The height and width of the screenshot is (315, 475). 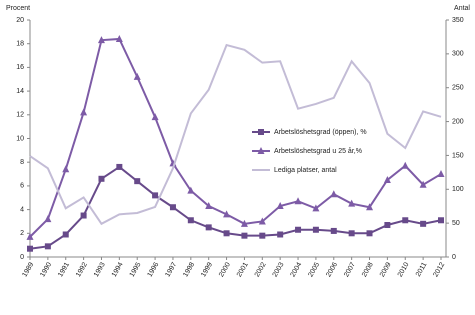 What do you see at coordinates (458, 20) in the screenshot?
I see `y2-tick-label: 350` at bounding box center [458, 20].